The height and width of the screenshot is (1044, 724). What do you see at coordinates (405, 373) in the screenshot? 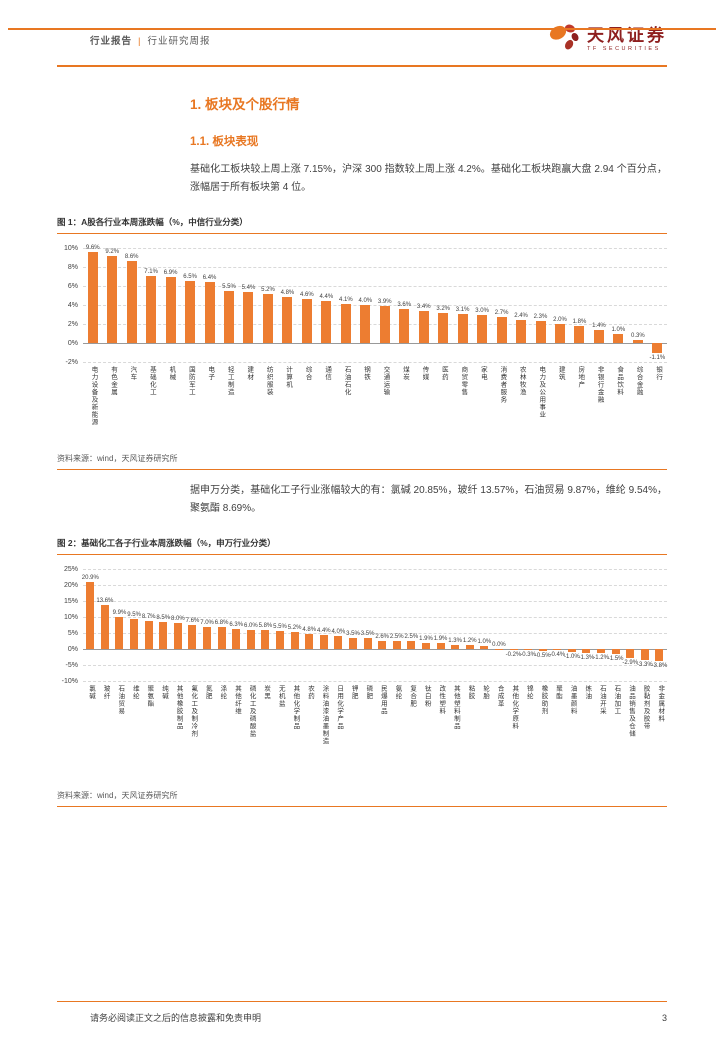
I see `bar-category-label: 煤炭` at bounding box center [405, 373].